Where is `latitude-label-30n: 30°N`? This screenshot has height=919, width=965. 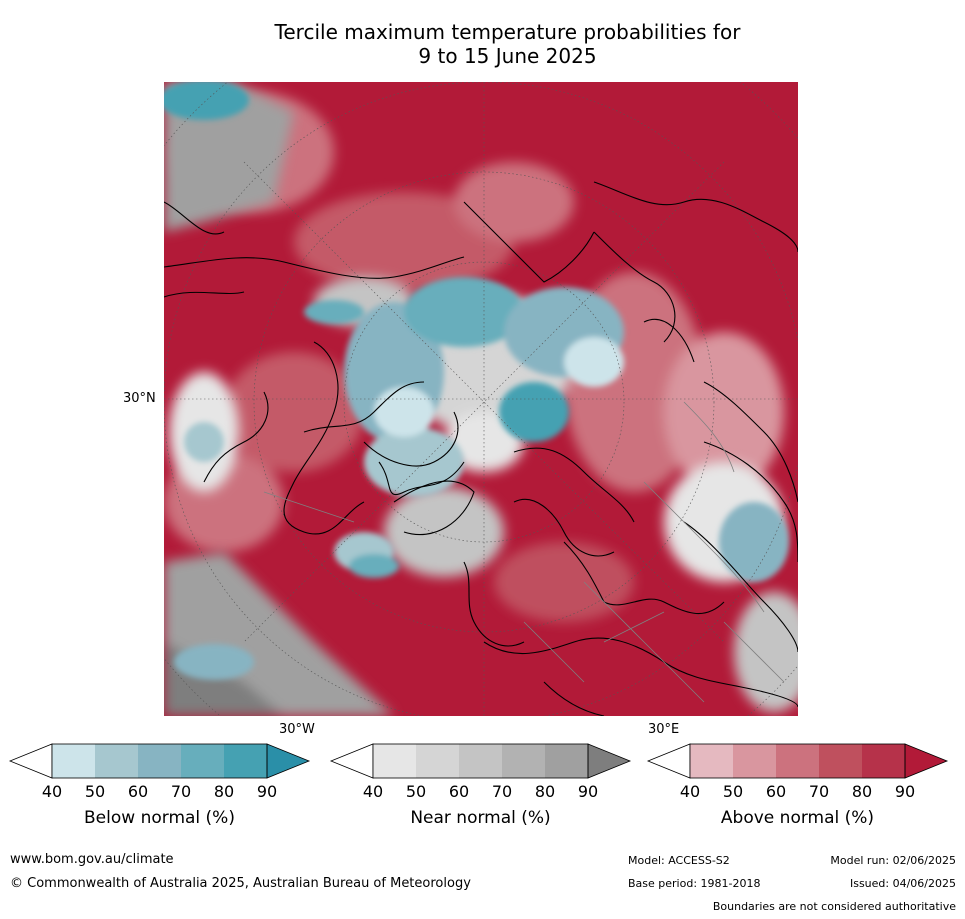 latitude-label-30n: 30°N is located at coordinates (139, 398).